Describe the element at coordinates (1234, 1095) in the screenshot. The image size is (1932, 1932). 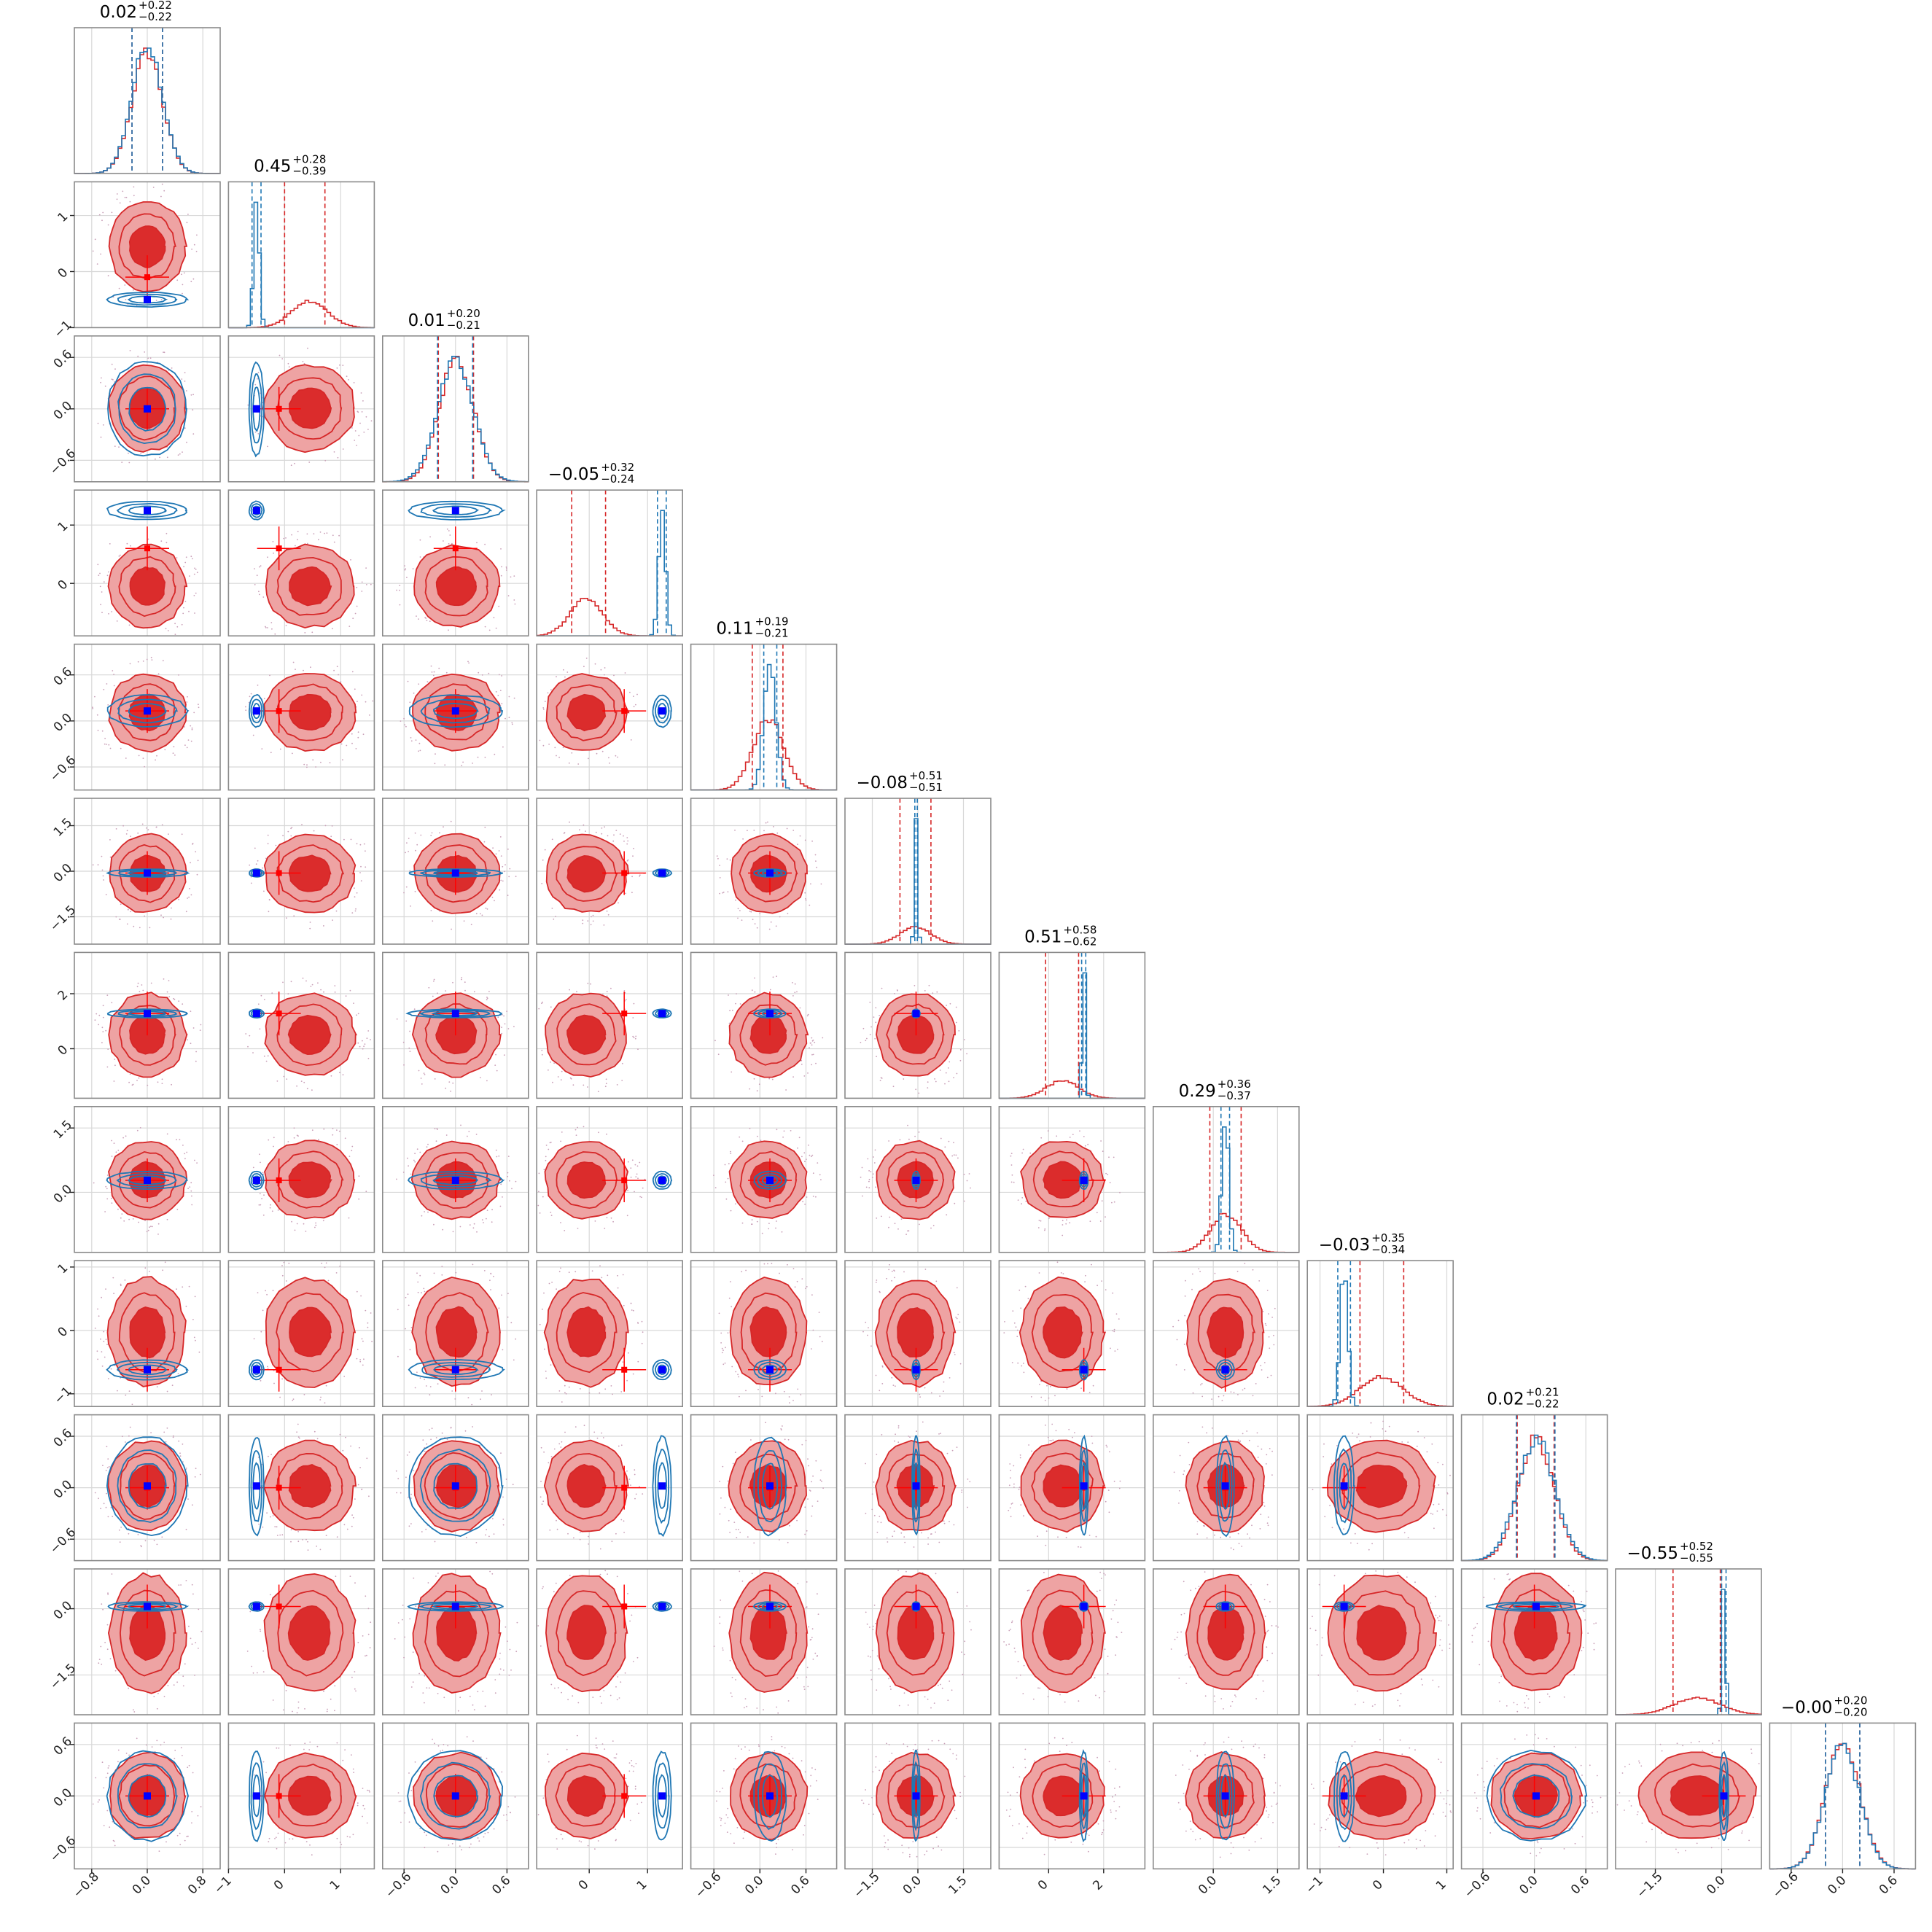
I see `panel-title-minus: −0.37` at that location.